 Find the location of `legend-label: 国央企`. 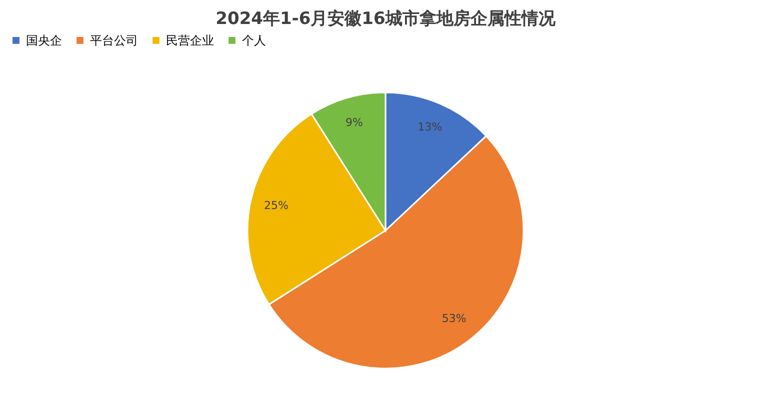

legend-label: 国央企 is located at coordinates (44, 40).